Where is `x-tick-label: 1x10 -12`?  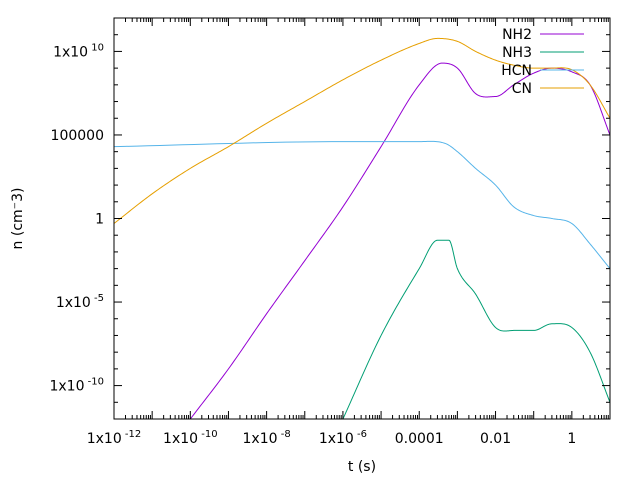
x-tick-label: 1x10 -12 is located at coordinates (114, 438).